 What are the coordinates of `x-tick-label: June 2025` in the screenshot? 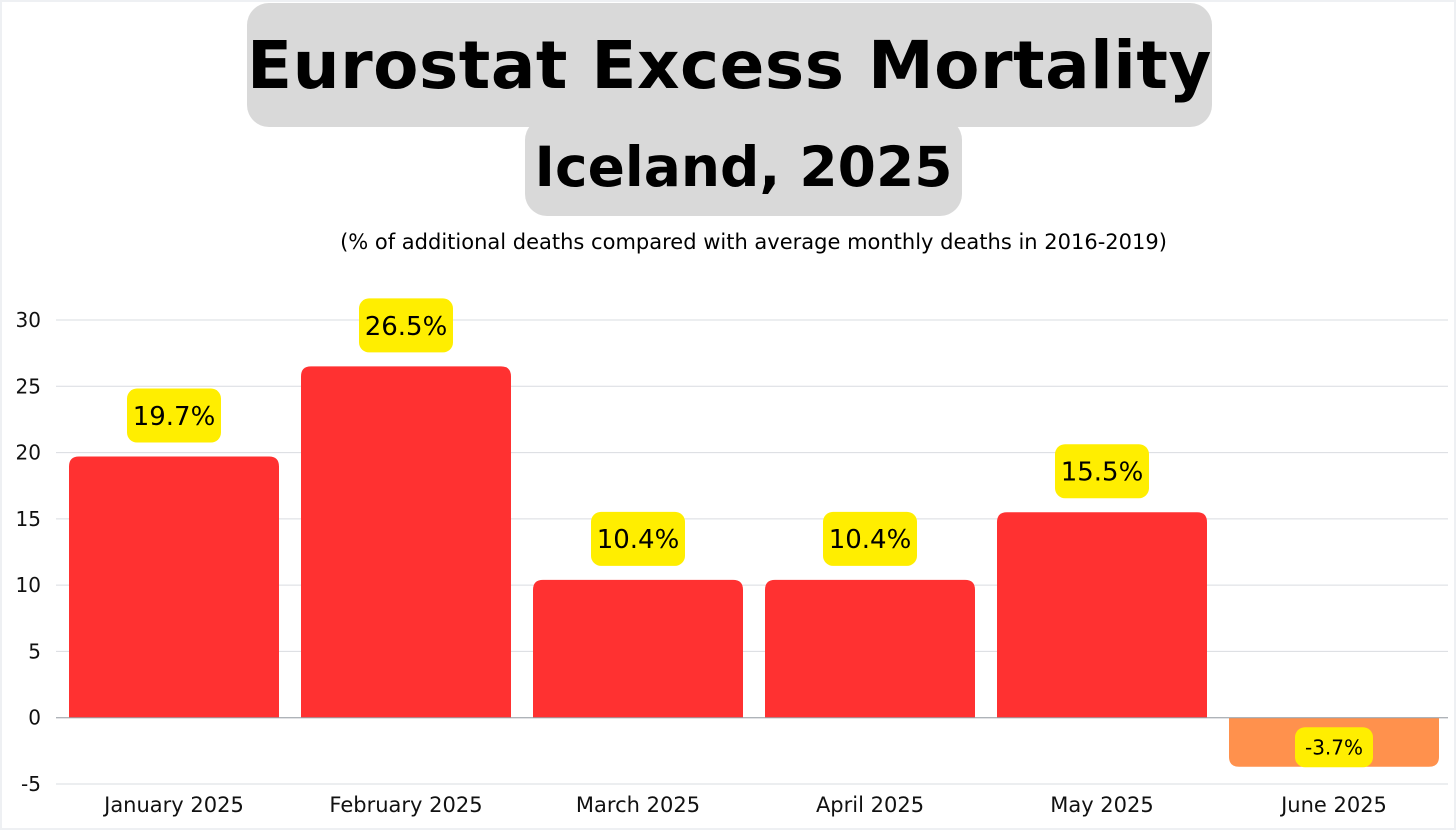 It's located at (1333, 805).